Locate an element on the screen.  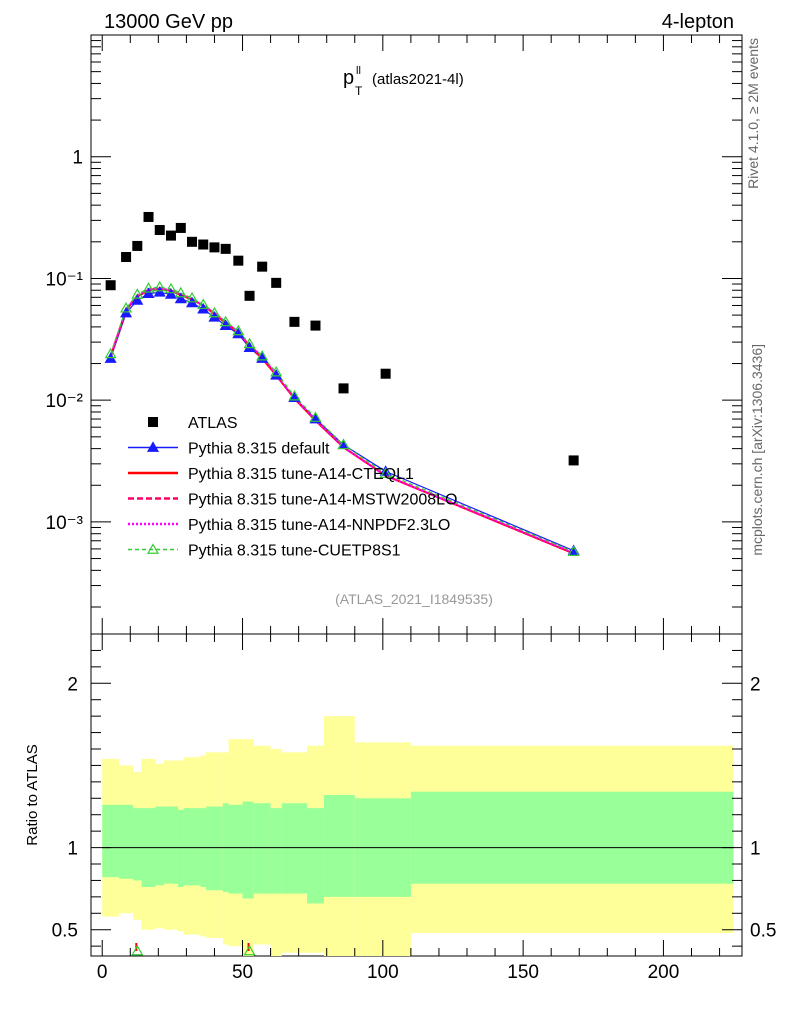
main-y-tick-label: 1 is located at coordinates (77, 158).